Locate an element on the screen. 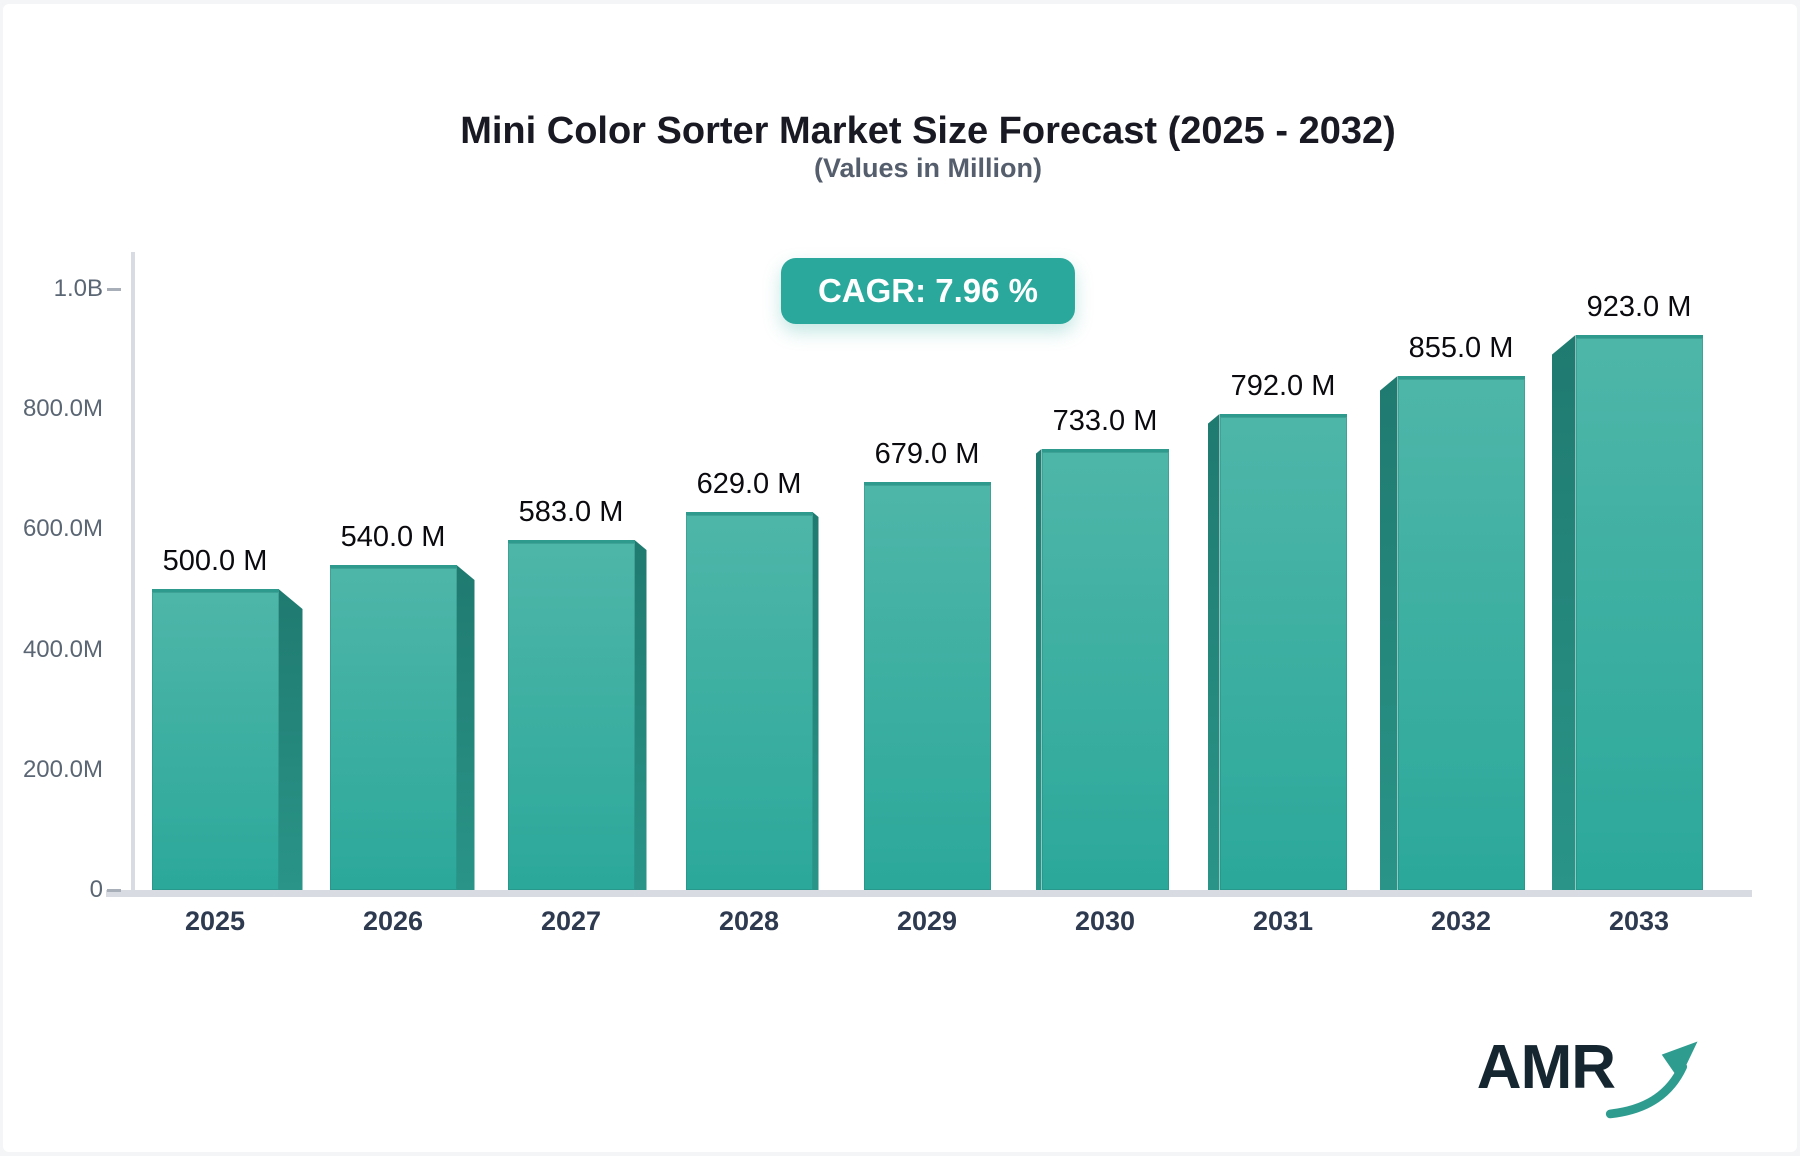  x-tick-label-2027: 2027 is located at coordinates (571, 921).